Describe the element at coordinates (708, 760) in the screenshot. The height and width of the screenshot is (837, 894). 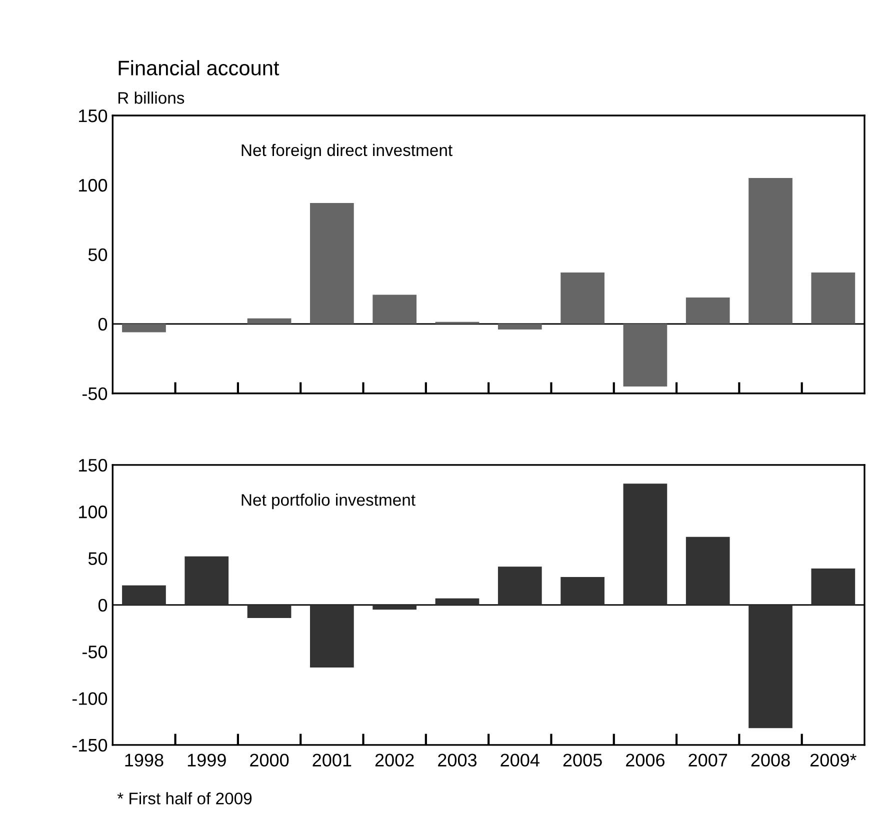
I see `x-tick-label: 2007` at that location.